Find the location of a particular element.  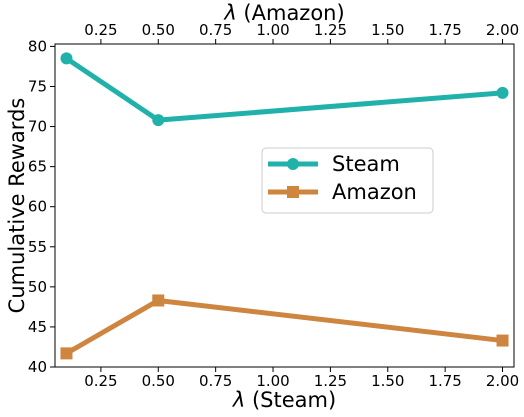

y-axis: 40 45 50 55 60 65 70 75 80 is located at coordinates (41, 206).